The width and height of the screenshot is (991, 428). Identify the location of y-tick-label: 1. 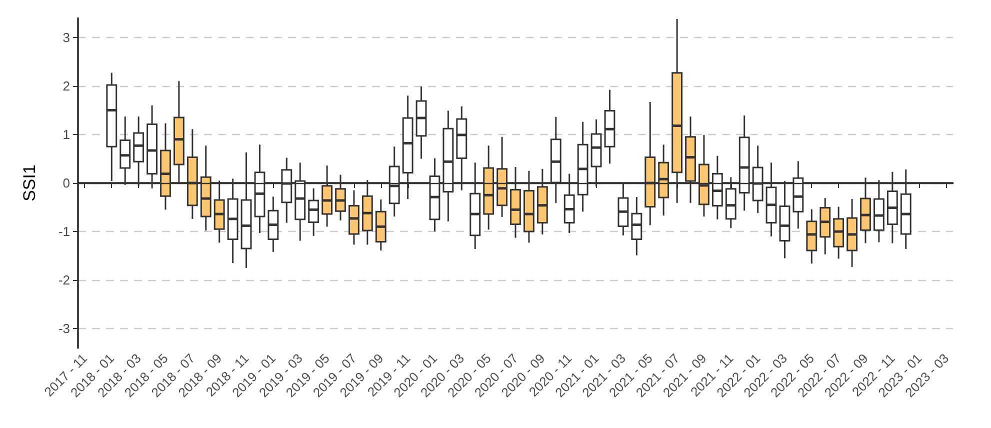
(66, 134).